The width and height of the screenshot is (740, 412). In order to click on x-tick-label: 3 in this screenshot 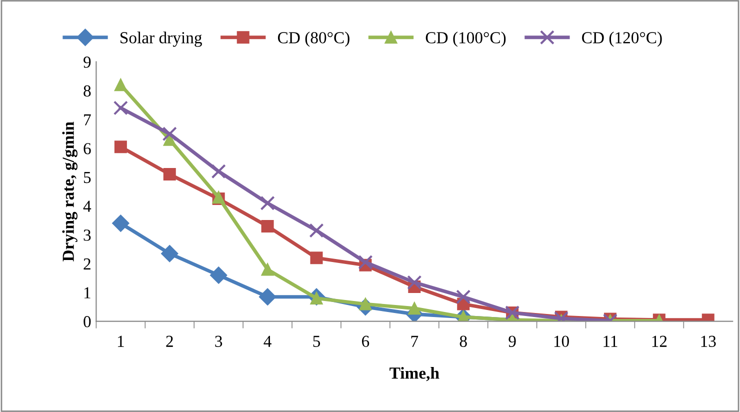, I will do `click(218, 341)`.